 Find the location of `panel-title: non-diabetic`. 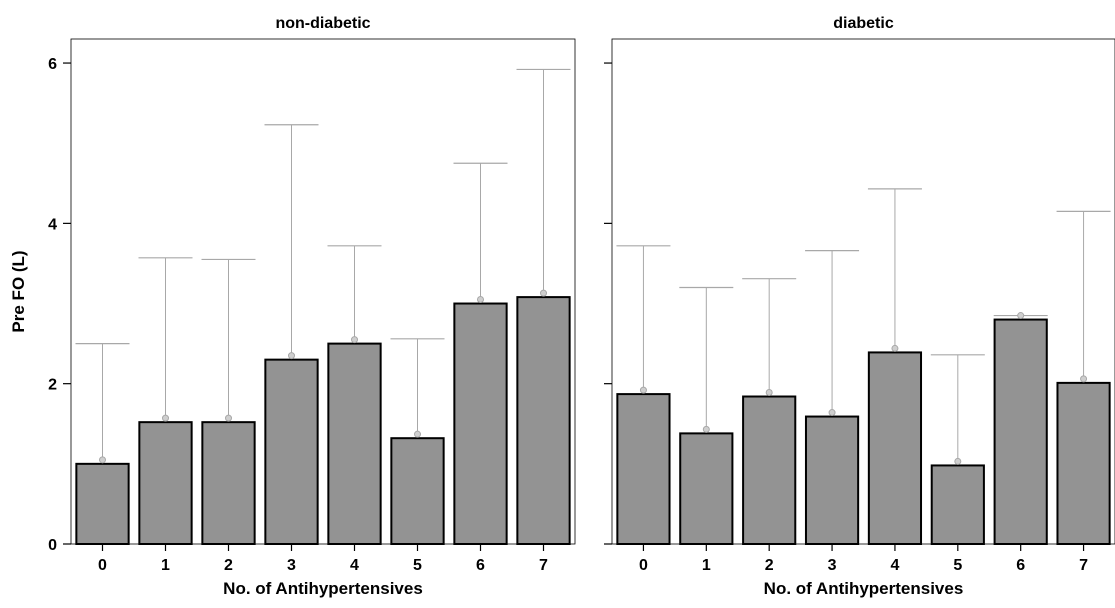

panel-title: non-diabetic is located at coordinates (322, 23).